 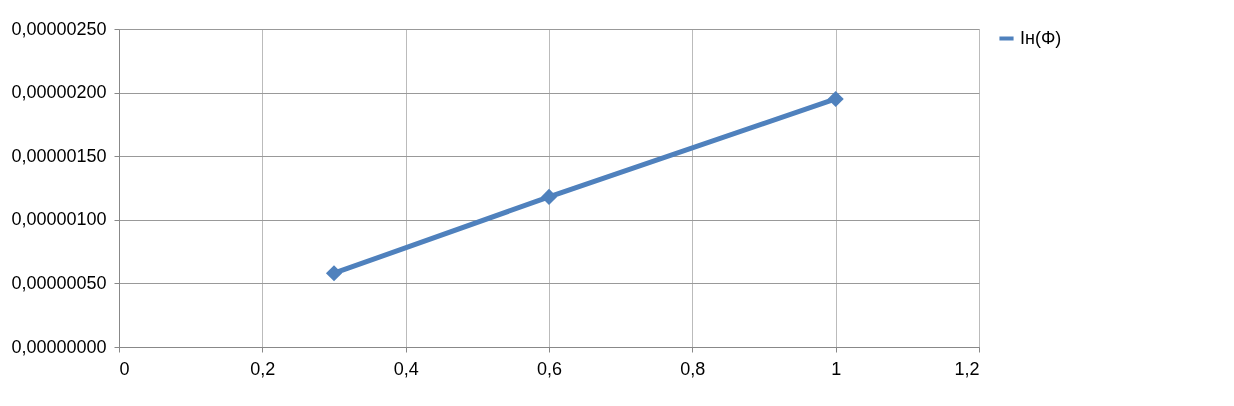 What do you see at coordinates (967, 368) in the screenshot?
I see `x-tick-label: 1,2` at bounding box center [967, 368].